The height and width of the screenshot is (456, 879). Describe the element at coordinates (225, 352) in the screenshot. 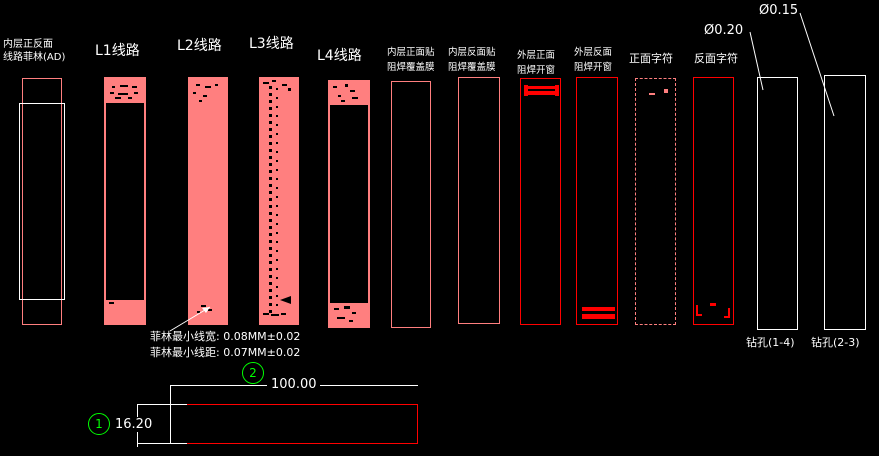

I see `note-min-line-space: 菲林最小线距: 0.07MM±0.02` at that location.